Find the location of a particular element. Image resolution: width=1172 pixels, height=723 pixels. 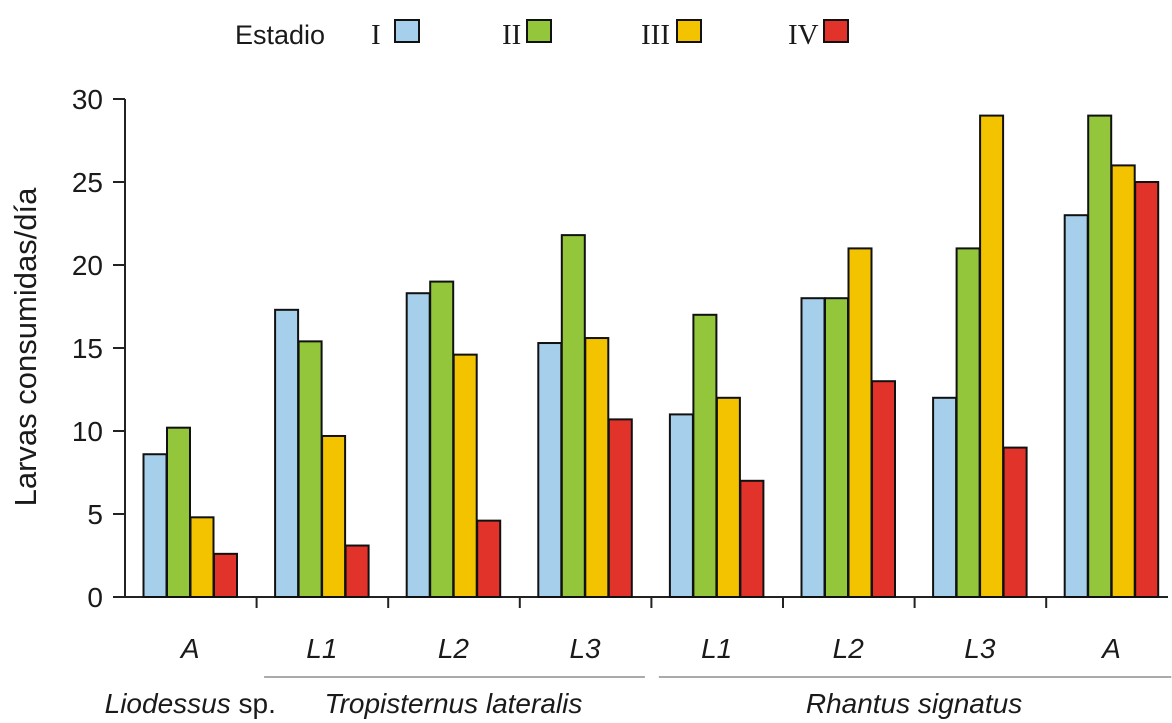

y-tick-label: 0 is located at coordinates (95, 597).